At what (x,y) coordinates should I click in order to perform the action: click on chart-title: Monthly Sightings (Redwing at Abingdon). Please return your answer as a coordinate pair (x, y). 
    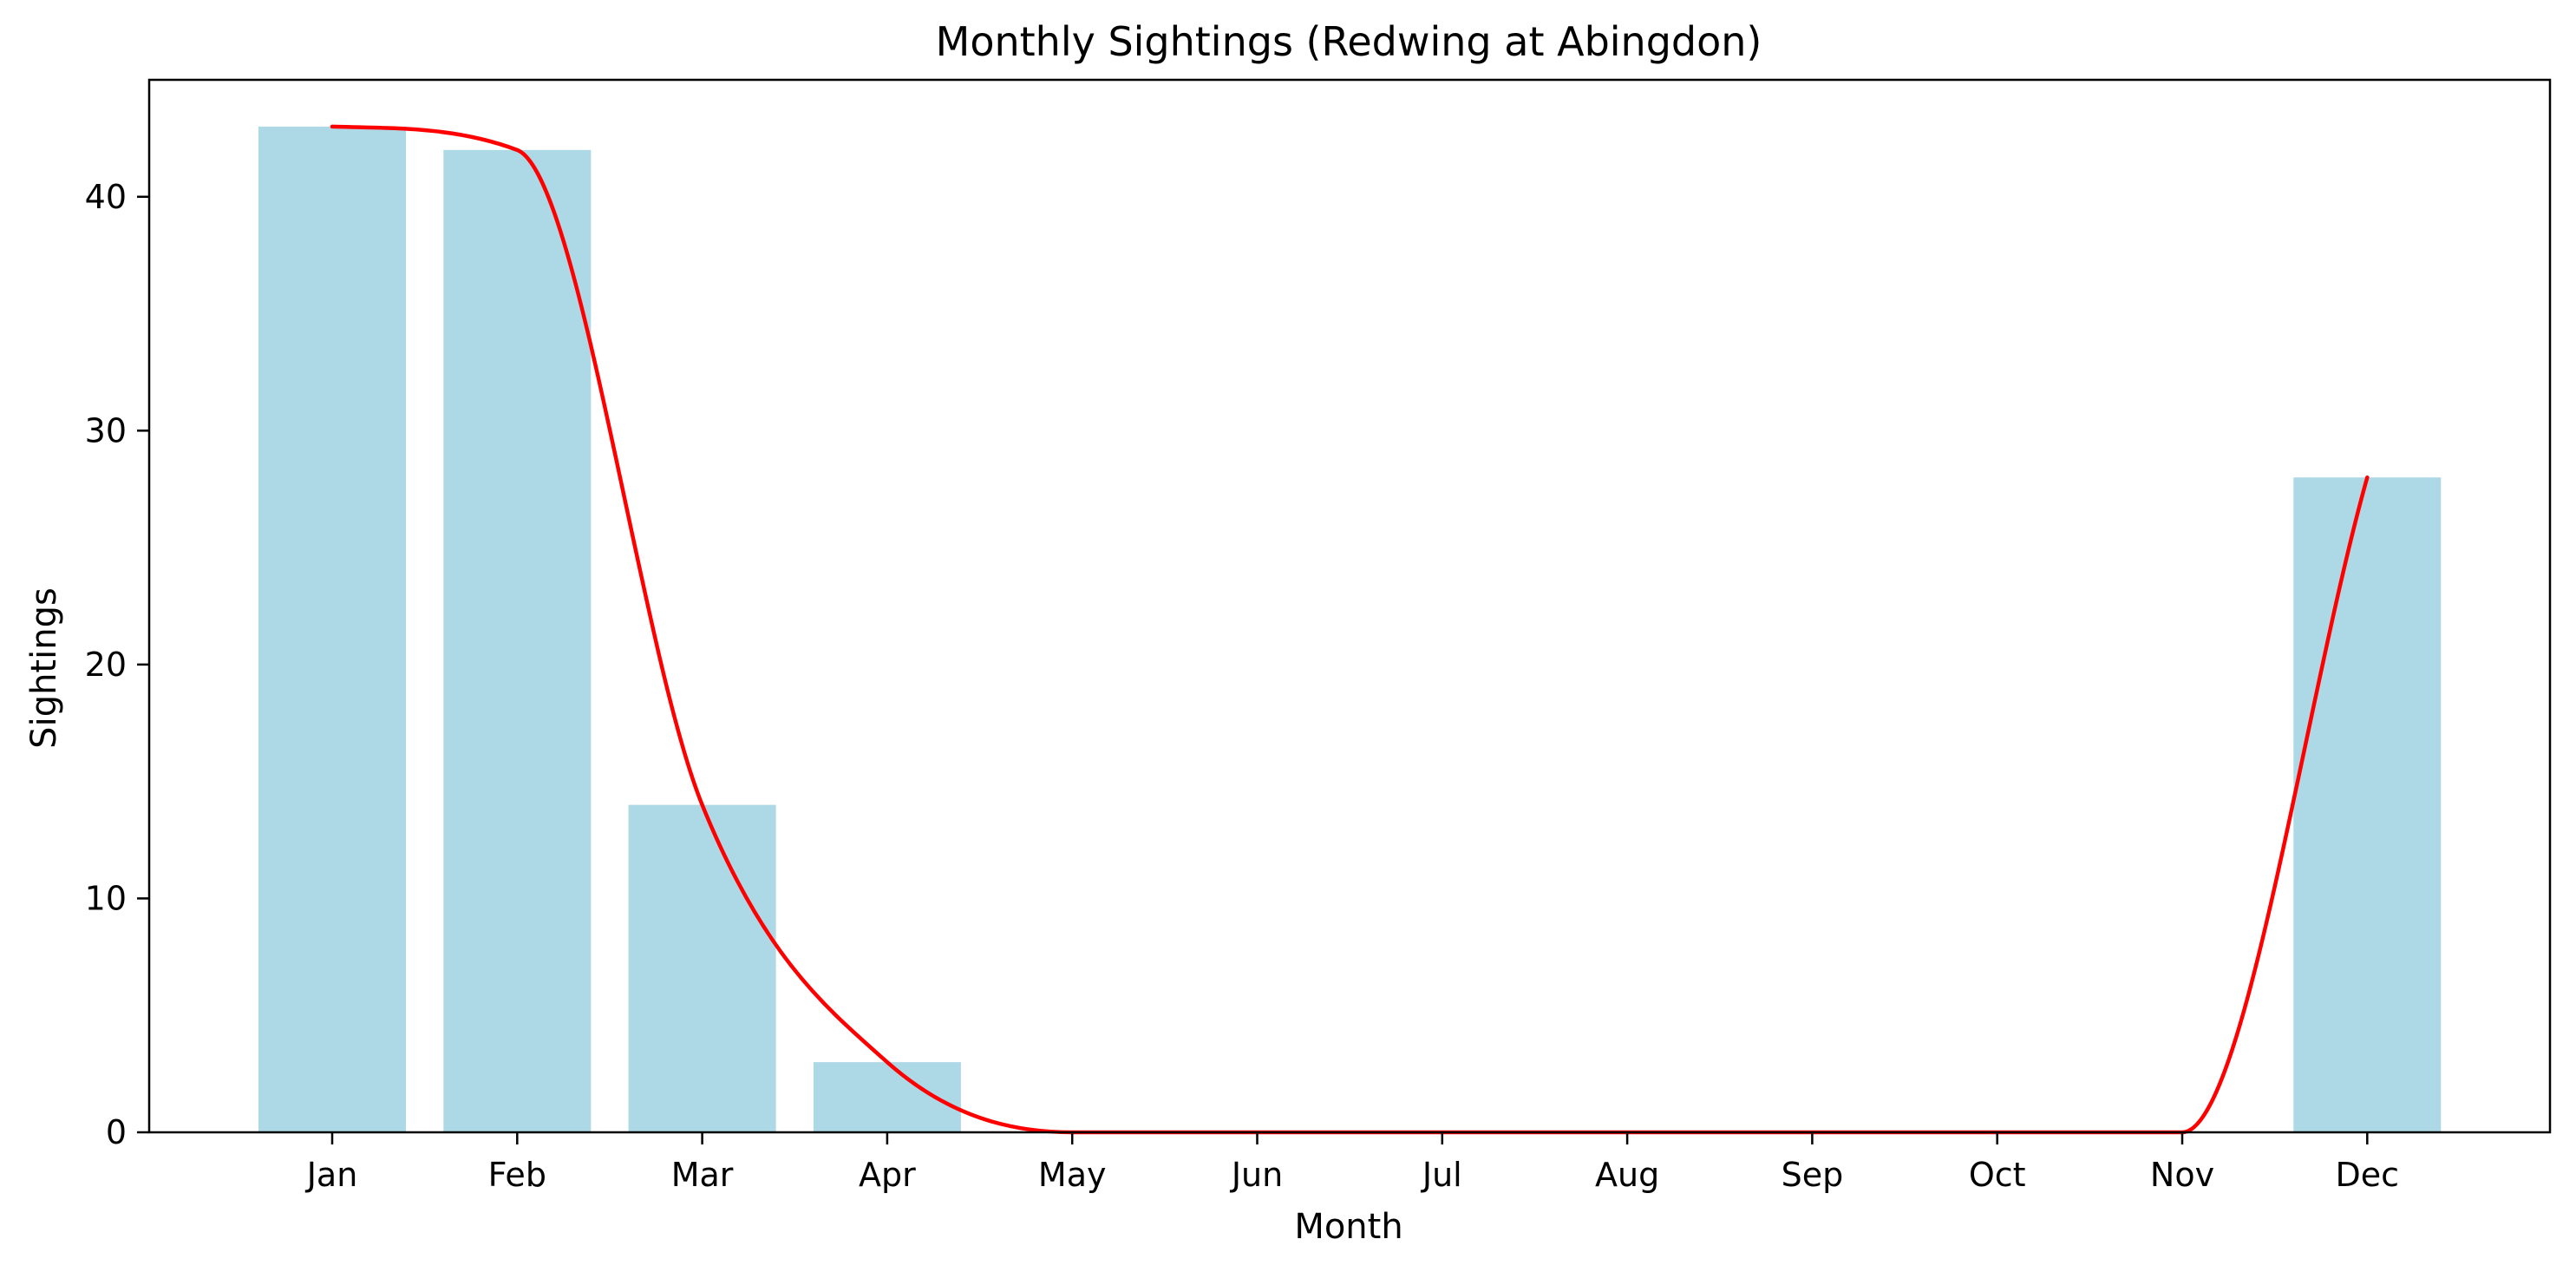
    Looking at the image, I should click on (1349, 41).